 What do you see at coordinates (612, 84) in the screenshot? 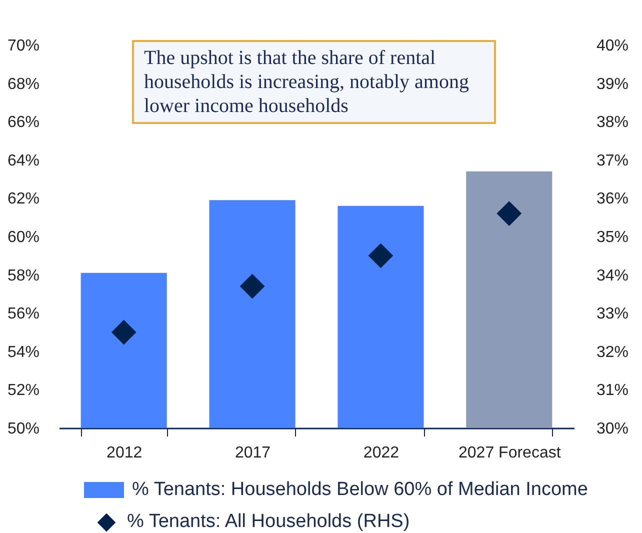
I see `y2-tick-label: 39%` at bounding box center [612, 84].